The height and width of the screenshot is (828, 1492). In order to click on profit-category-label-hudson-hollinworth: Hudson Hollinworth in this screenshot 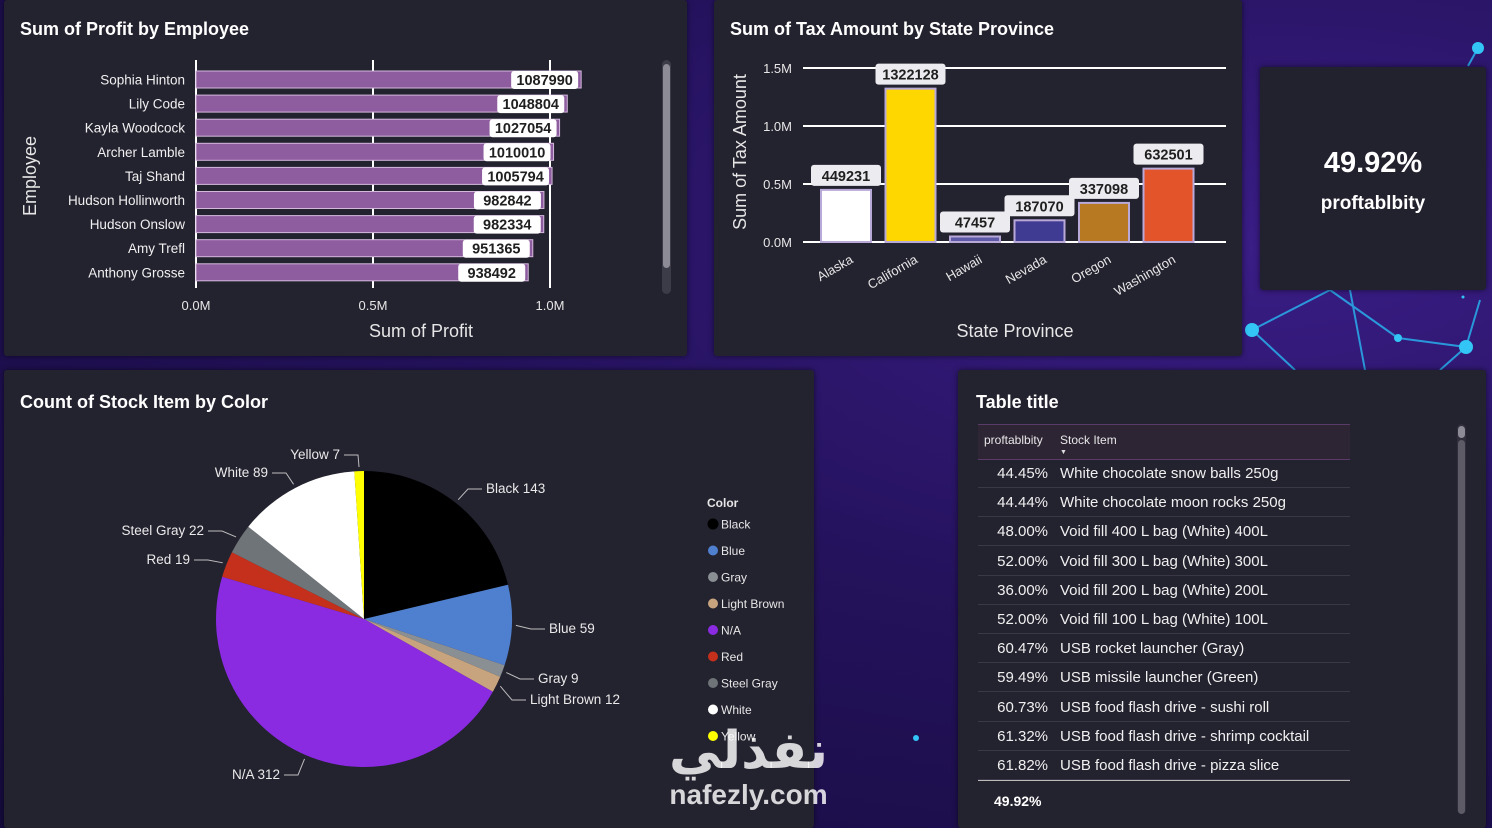, I will do `click(126, 200)`.